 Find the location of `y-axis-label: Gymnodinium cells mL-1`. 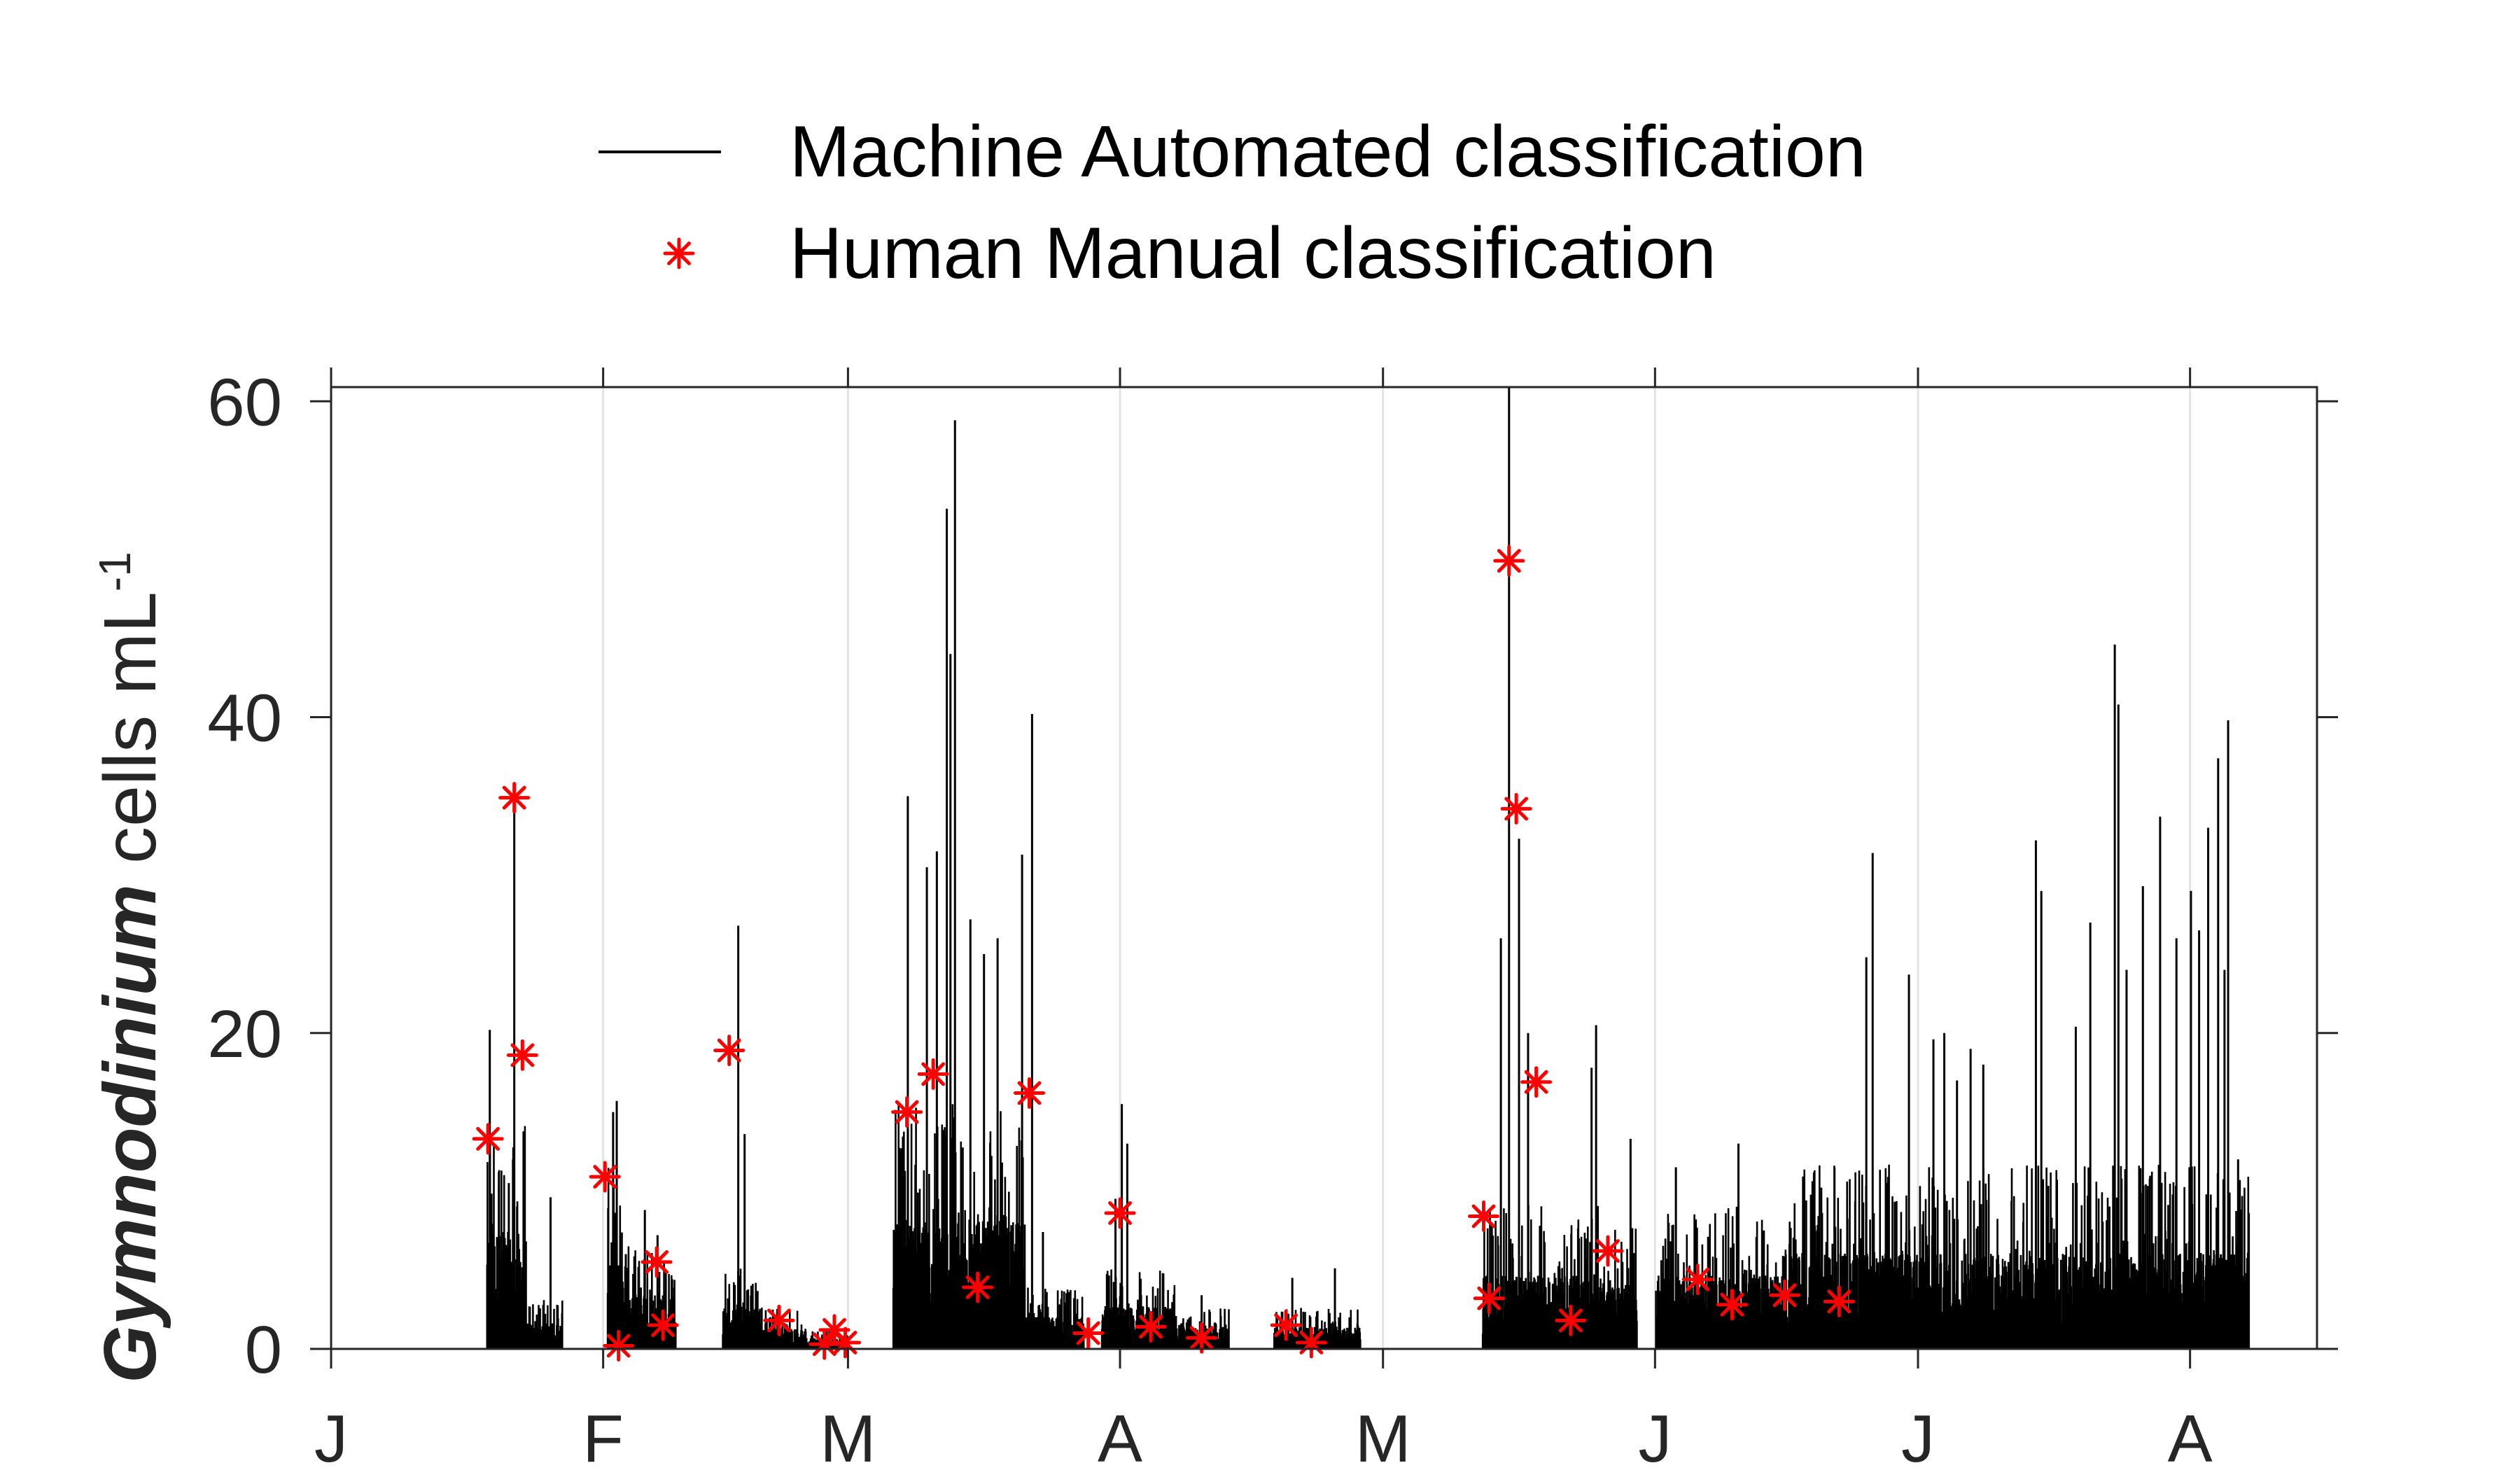

y-axis-label: Gymnodinium cells mL-1 is located at coordinates (130, 967).